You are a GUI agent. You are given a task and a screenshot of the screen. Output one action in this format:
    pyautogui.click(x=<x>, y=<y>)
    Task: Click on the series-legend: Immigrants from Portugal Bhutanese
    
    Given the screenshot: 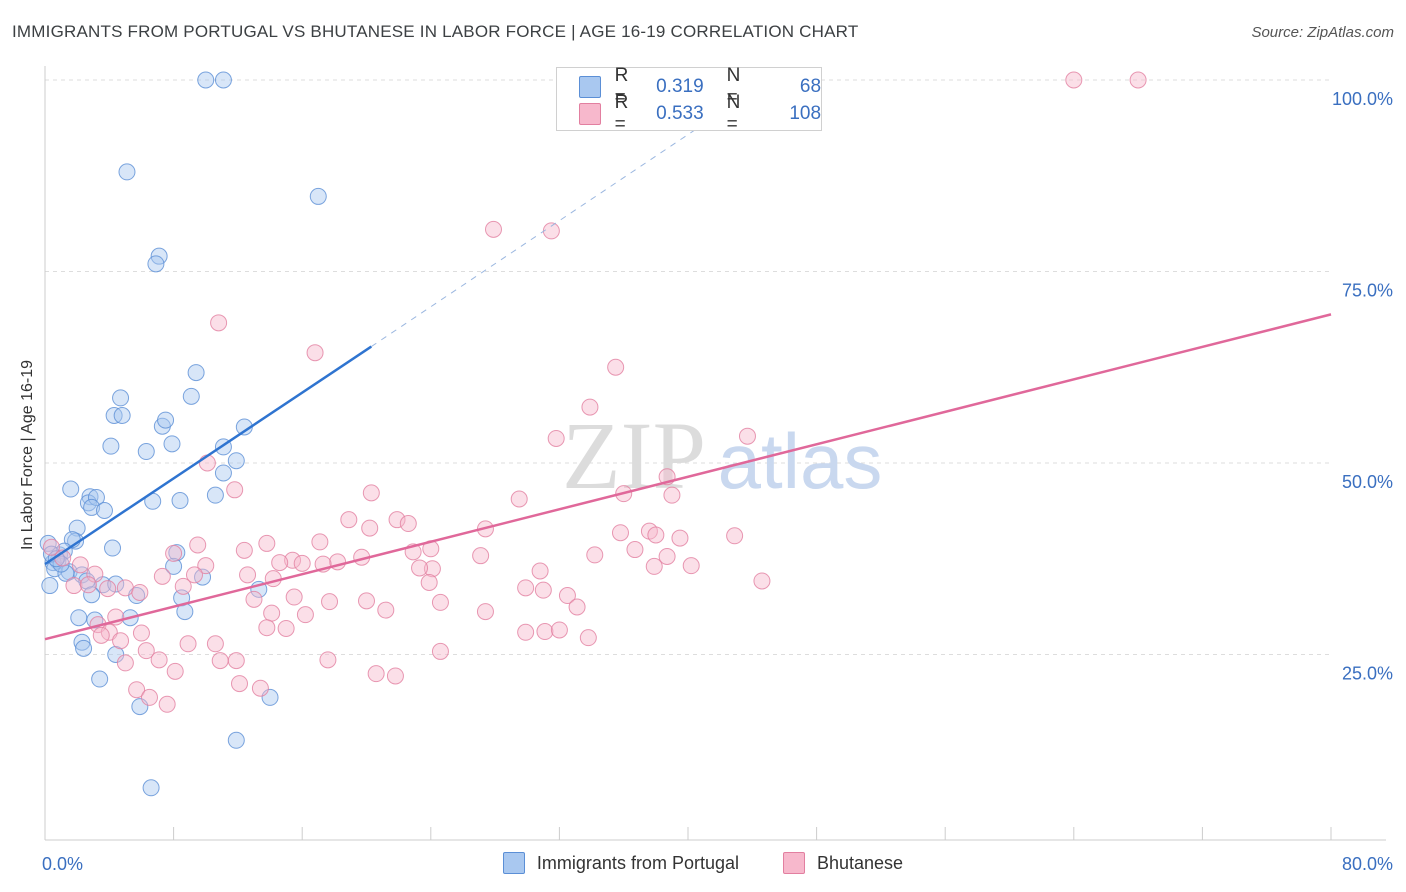 What is the action you would take?
    pyautogui.click(x=703, y=863)
    